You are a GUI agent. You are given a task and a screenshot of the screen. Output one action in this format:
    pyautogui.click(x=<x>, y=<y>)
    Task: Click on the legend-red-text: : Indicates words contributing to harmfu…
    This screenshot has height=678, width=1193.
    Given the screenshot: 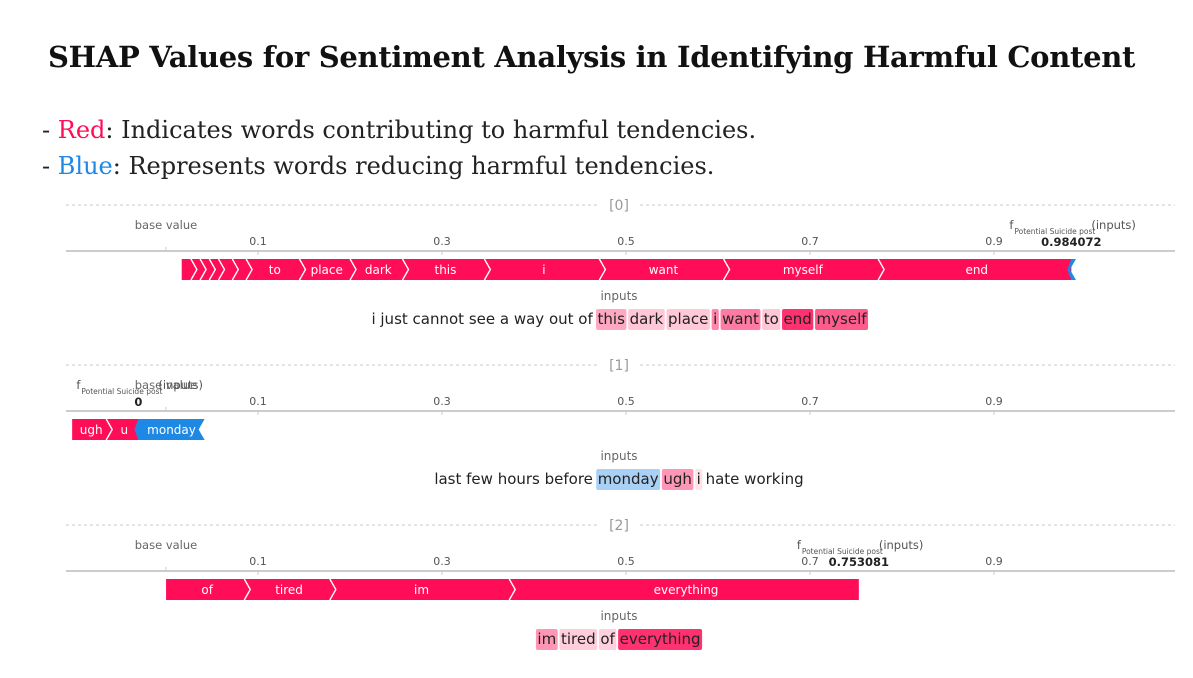 What is the action you would take?
    pyautogui.click(x=431, y=130)
    